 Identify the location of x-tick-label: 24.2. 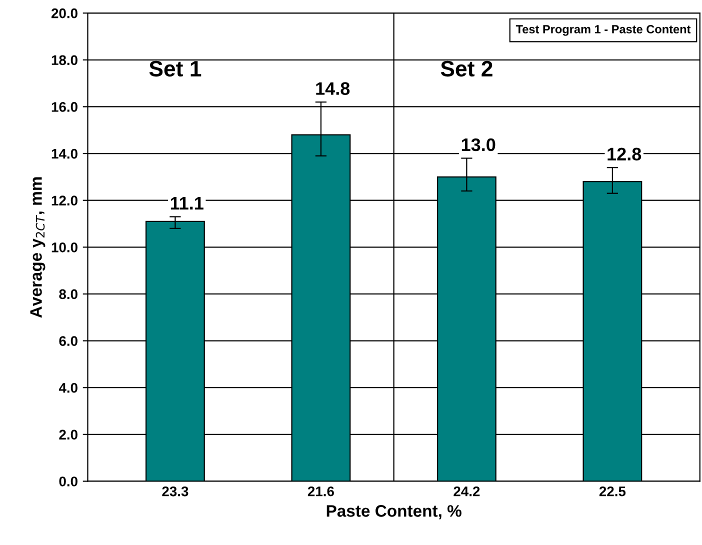
(467, 491).